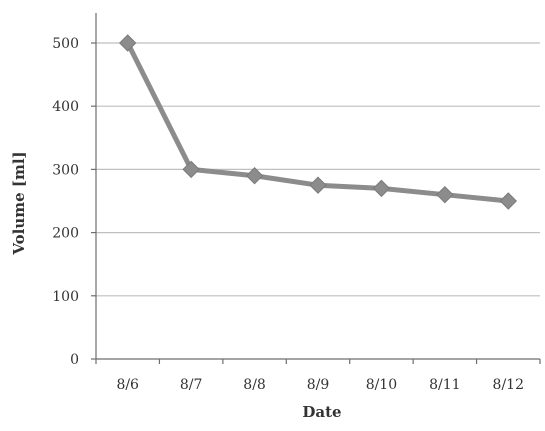 The image size is (545, 431). Describe the element at coordinates (127, 385) in the screenshot. I see `x-tick-label: 8/6` at that location.